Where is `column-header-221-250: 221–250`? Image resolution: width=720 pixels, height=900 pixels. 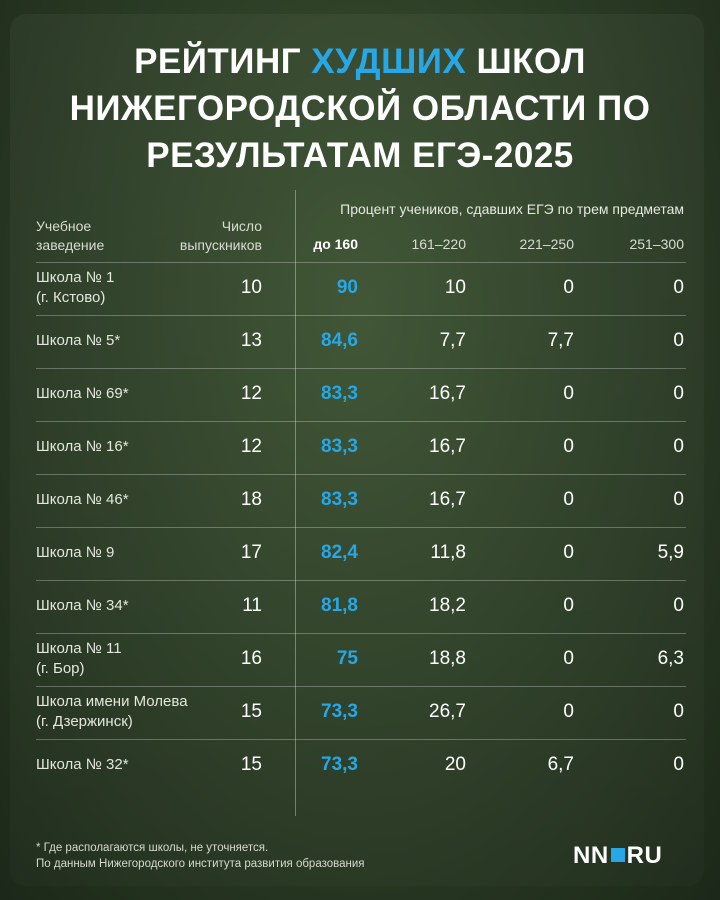 column-header-221-250: 221–250 is located at coordinates (546, 244).